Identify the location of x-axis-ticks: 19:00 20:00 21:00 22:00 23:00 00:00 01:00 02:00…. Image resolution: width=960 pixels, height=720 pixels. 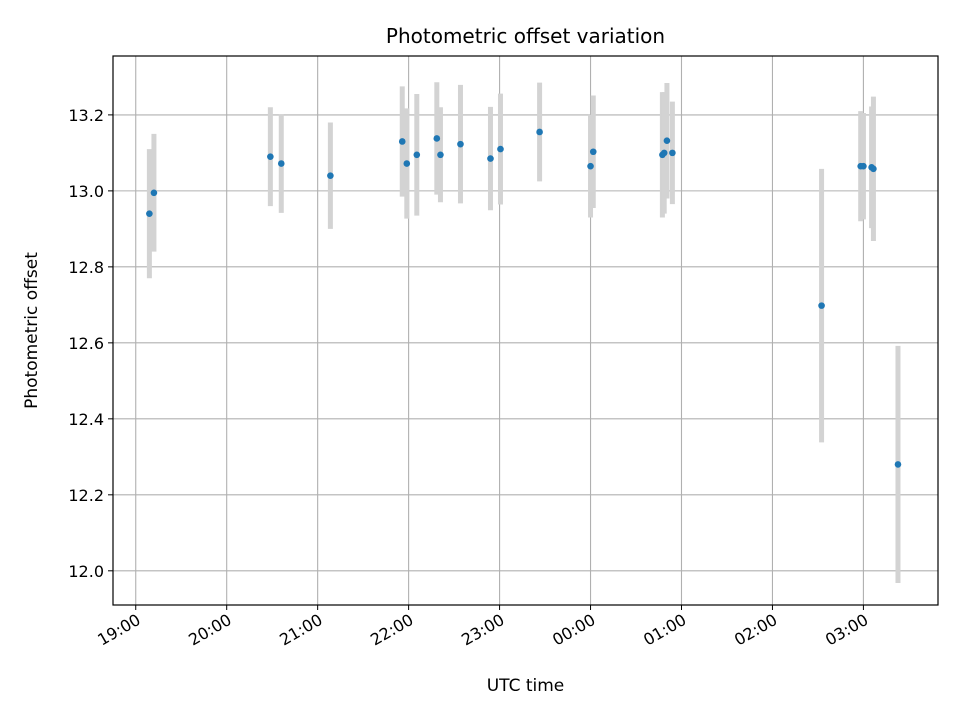
(482, 627).